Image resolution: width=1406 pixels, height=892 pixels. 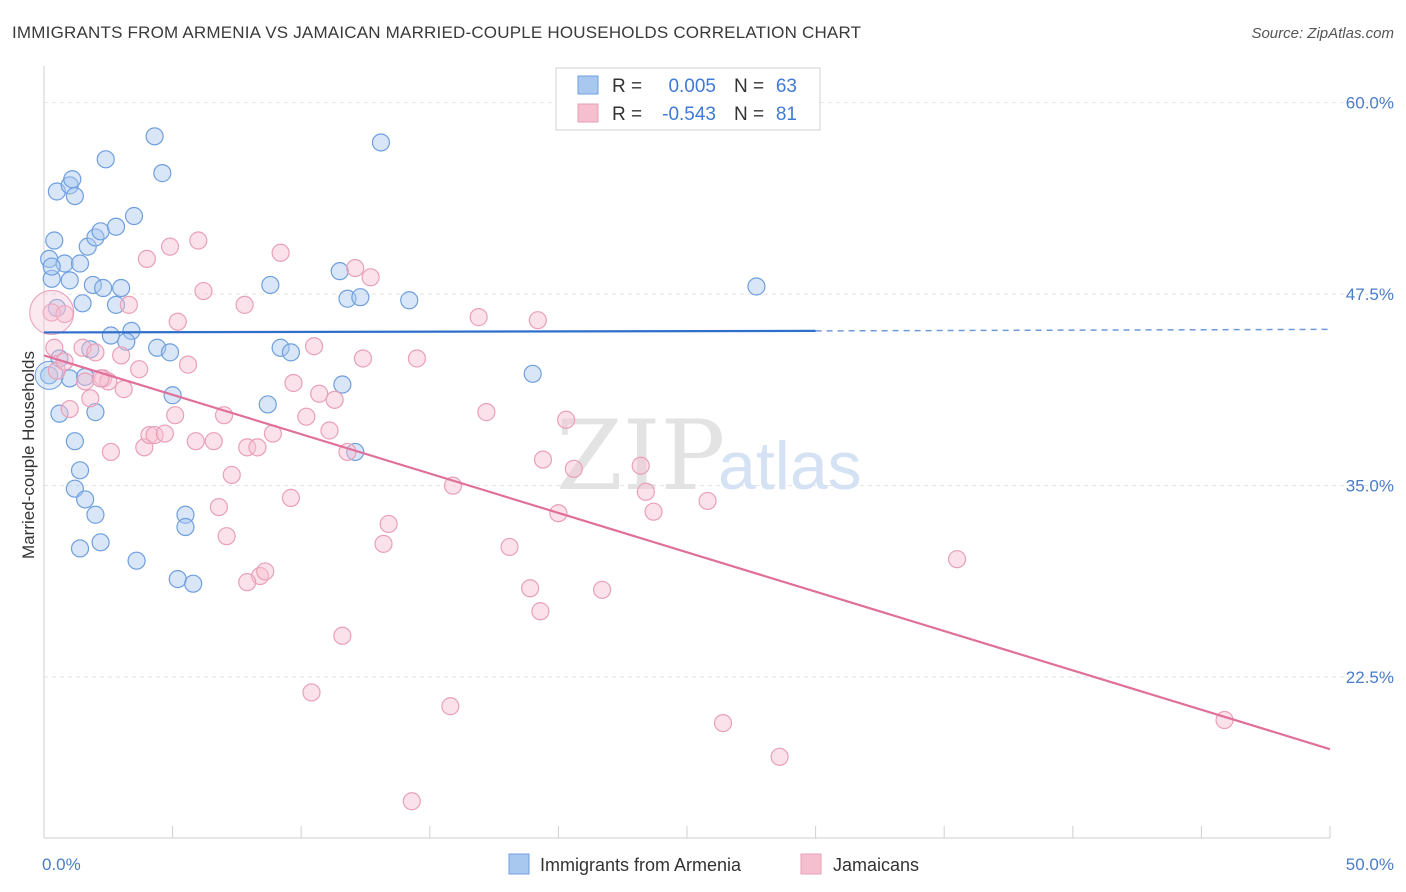 I want to click on legend-n-label-jamaicans: N =, so click(x=749, y=114).